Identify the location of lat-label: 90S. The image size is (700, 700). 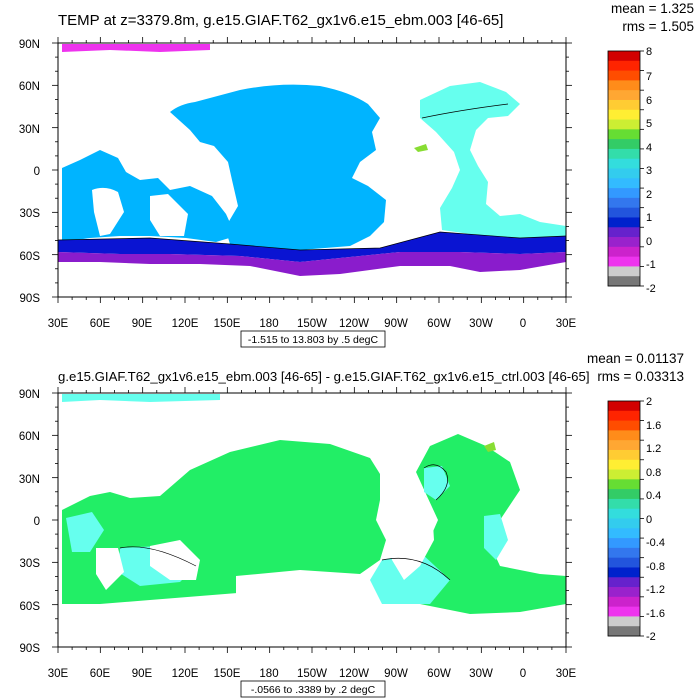
(30, 299).